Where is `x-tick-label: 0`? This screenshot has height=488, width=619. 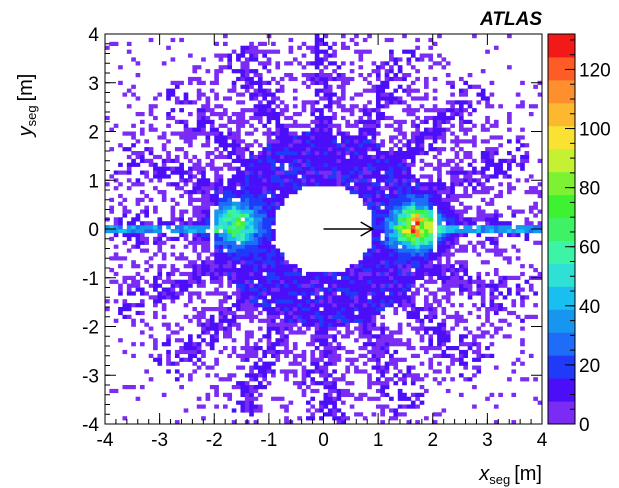 x-tick-label: 0 is located at coordinates (323, 440).